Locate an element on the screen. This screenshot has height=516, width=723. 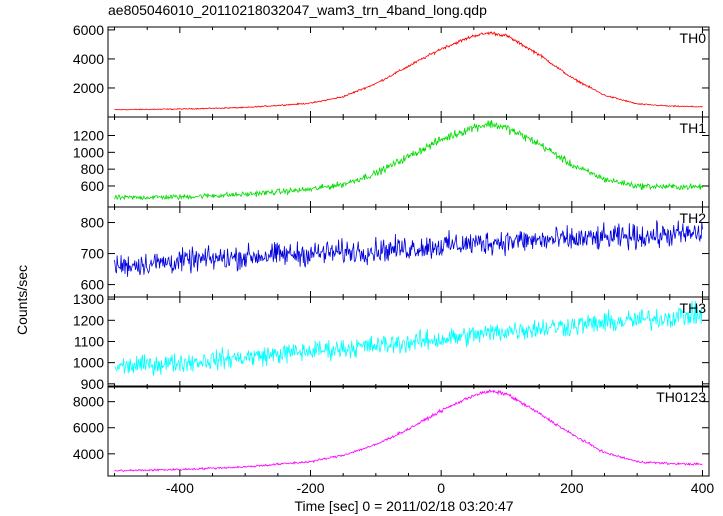
panel-frame-th2 is located at coordinates (408, 252).